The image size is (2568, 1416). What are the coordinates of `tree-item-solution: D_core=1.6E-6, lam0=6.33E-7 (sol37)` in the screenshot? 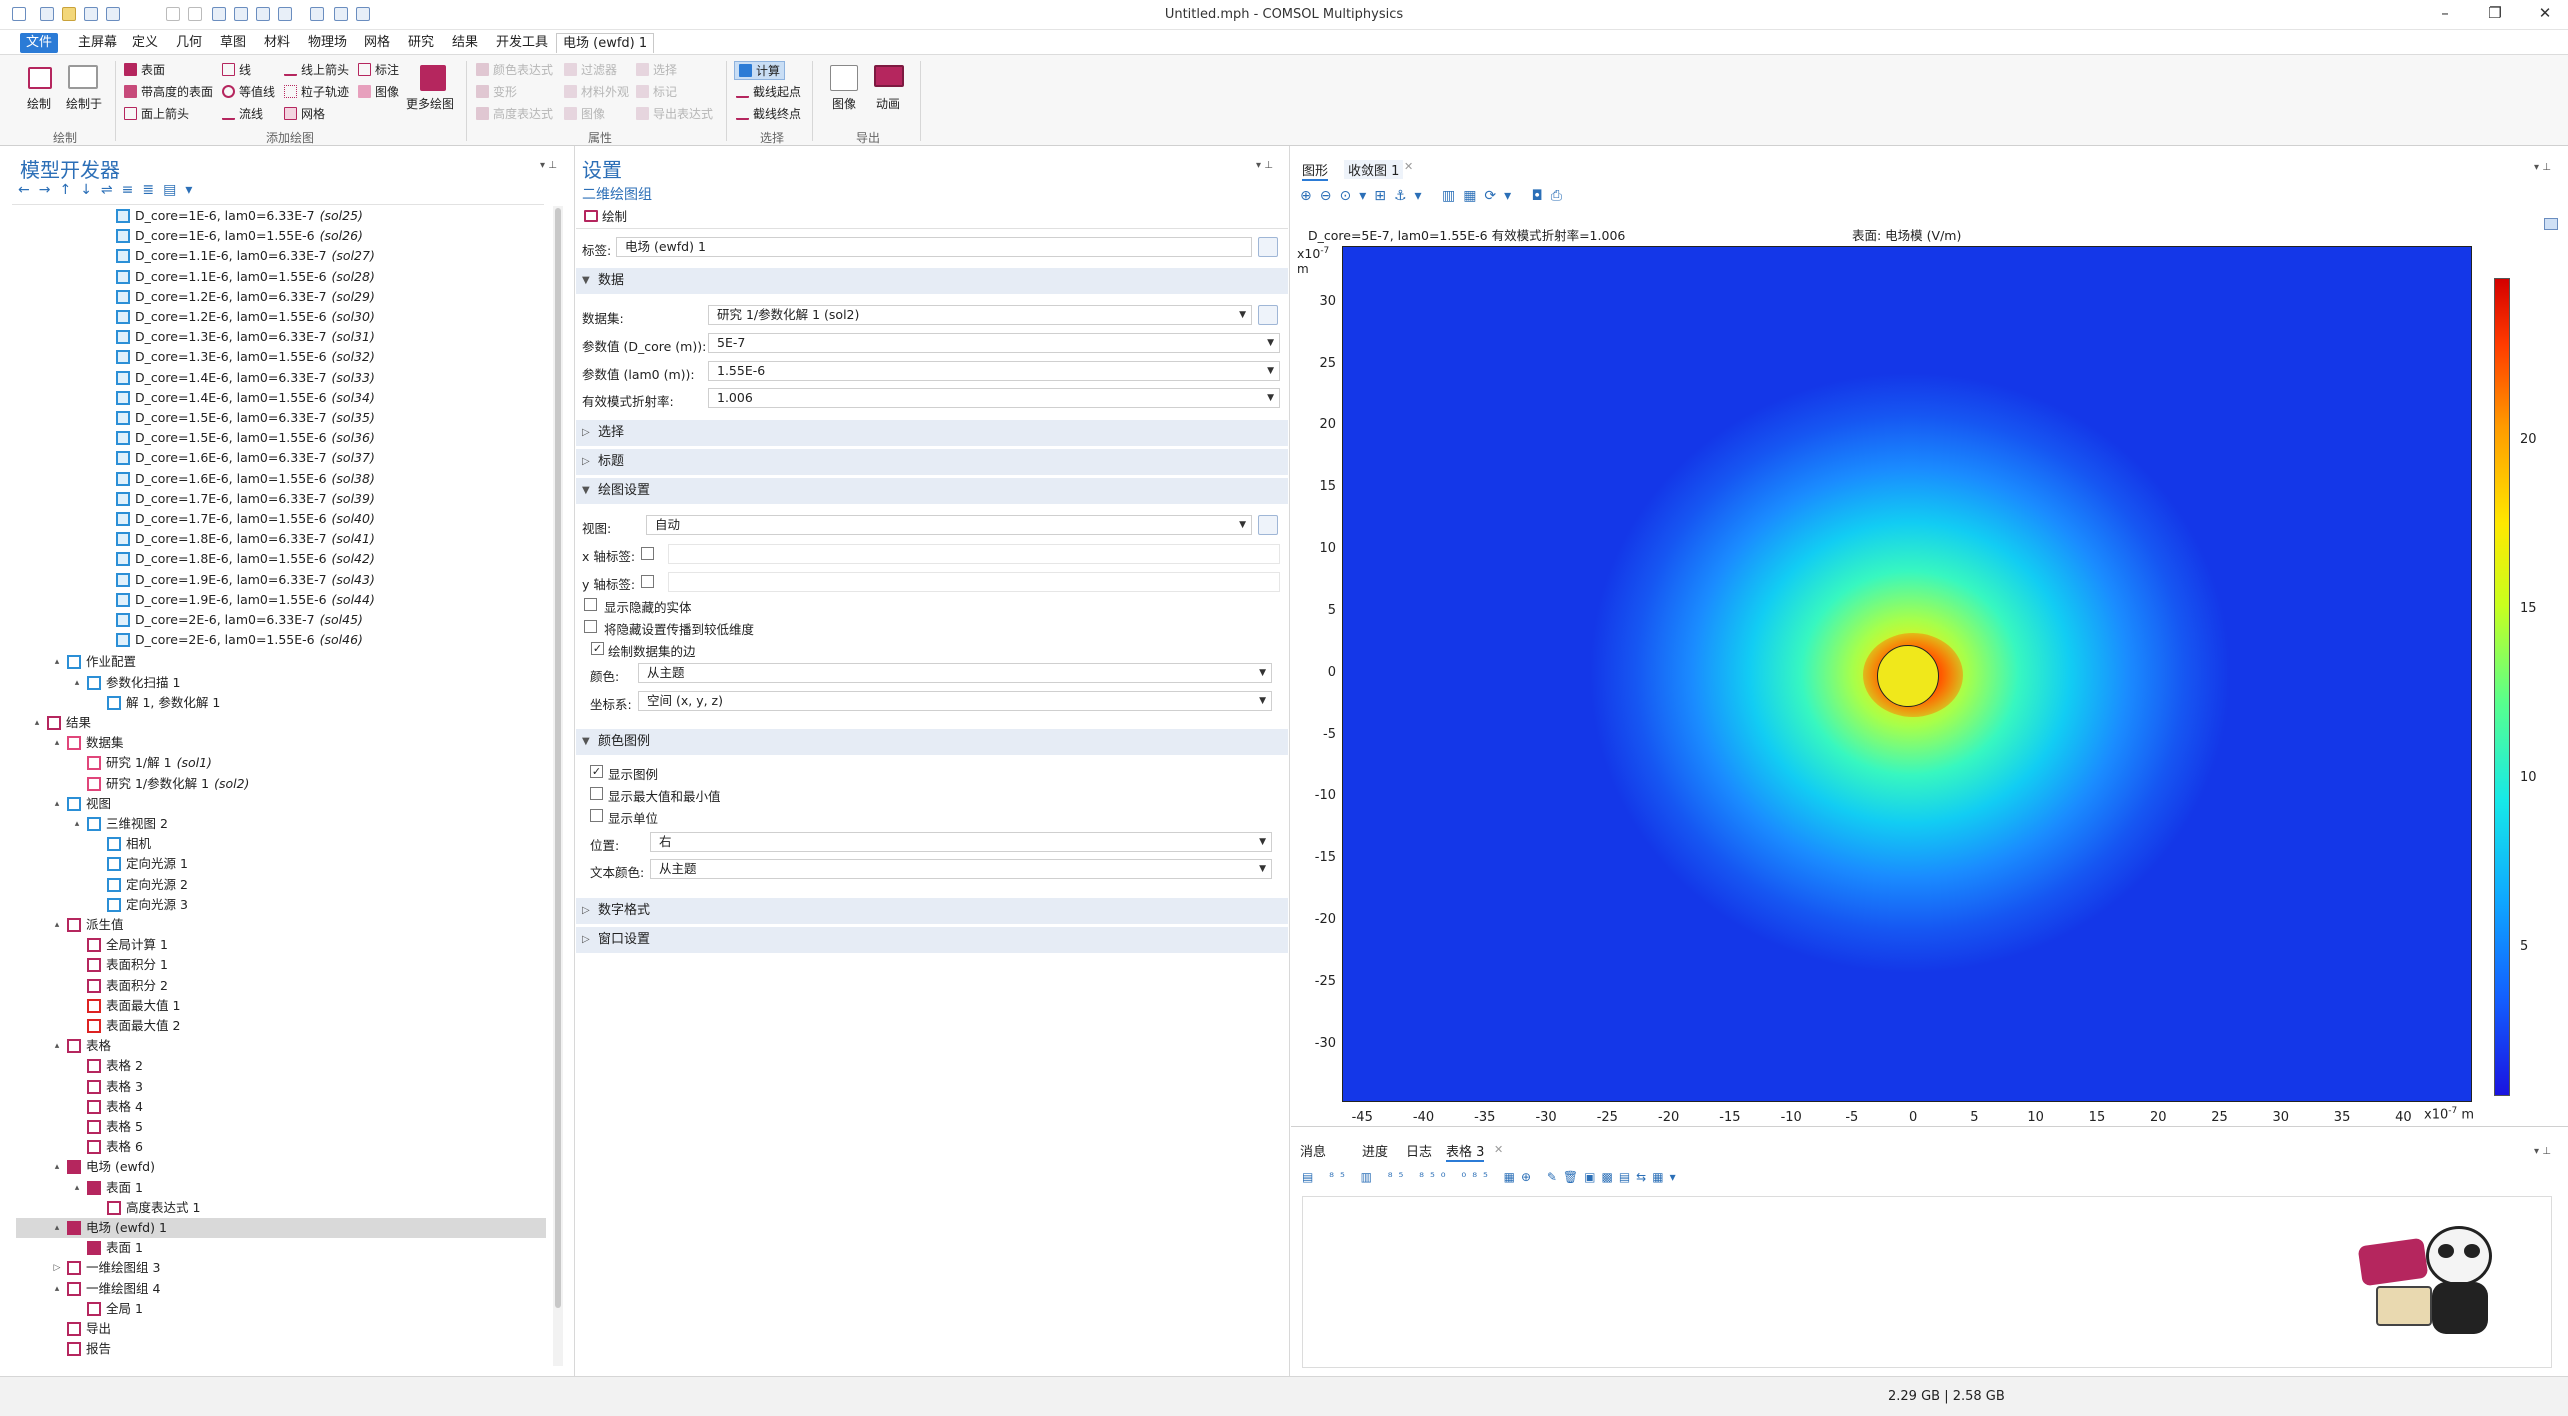 It's located at (245, 458).